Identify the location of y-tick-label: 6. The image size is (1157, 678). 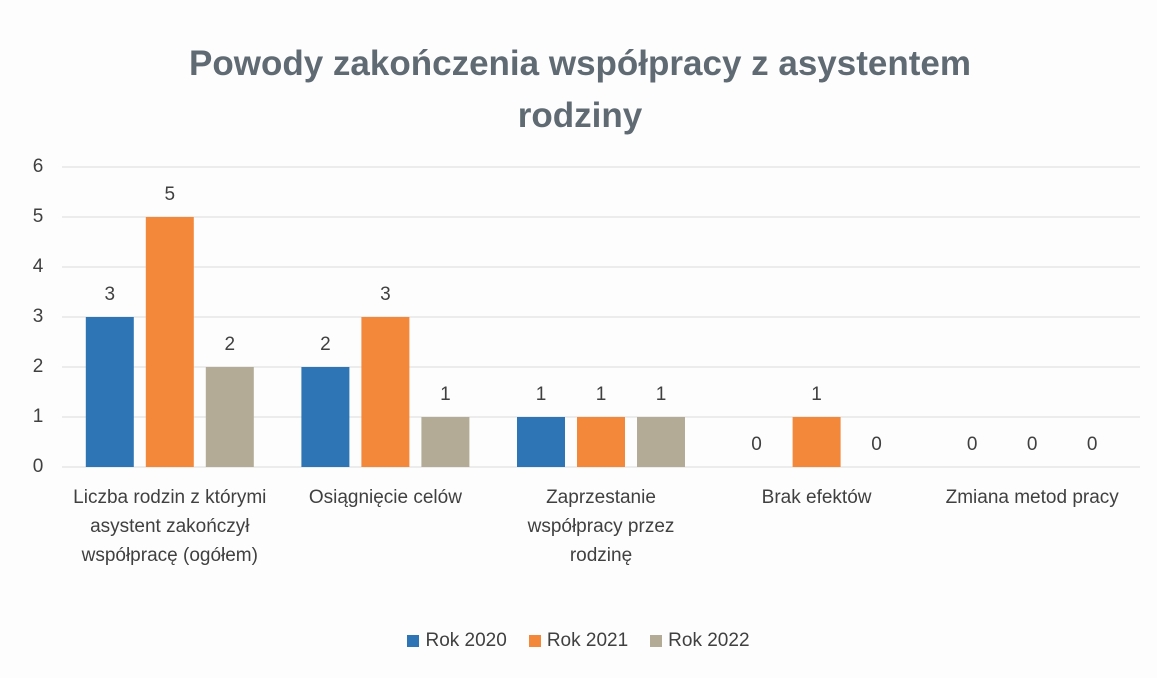
(38, 166).